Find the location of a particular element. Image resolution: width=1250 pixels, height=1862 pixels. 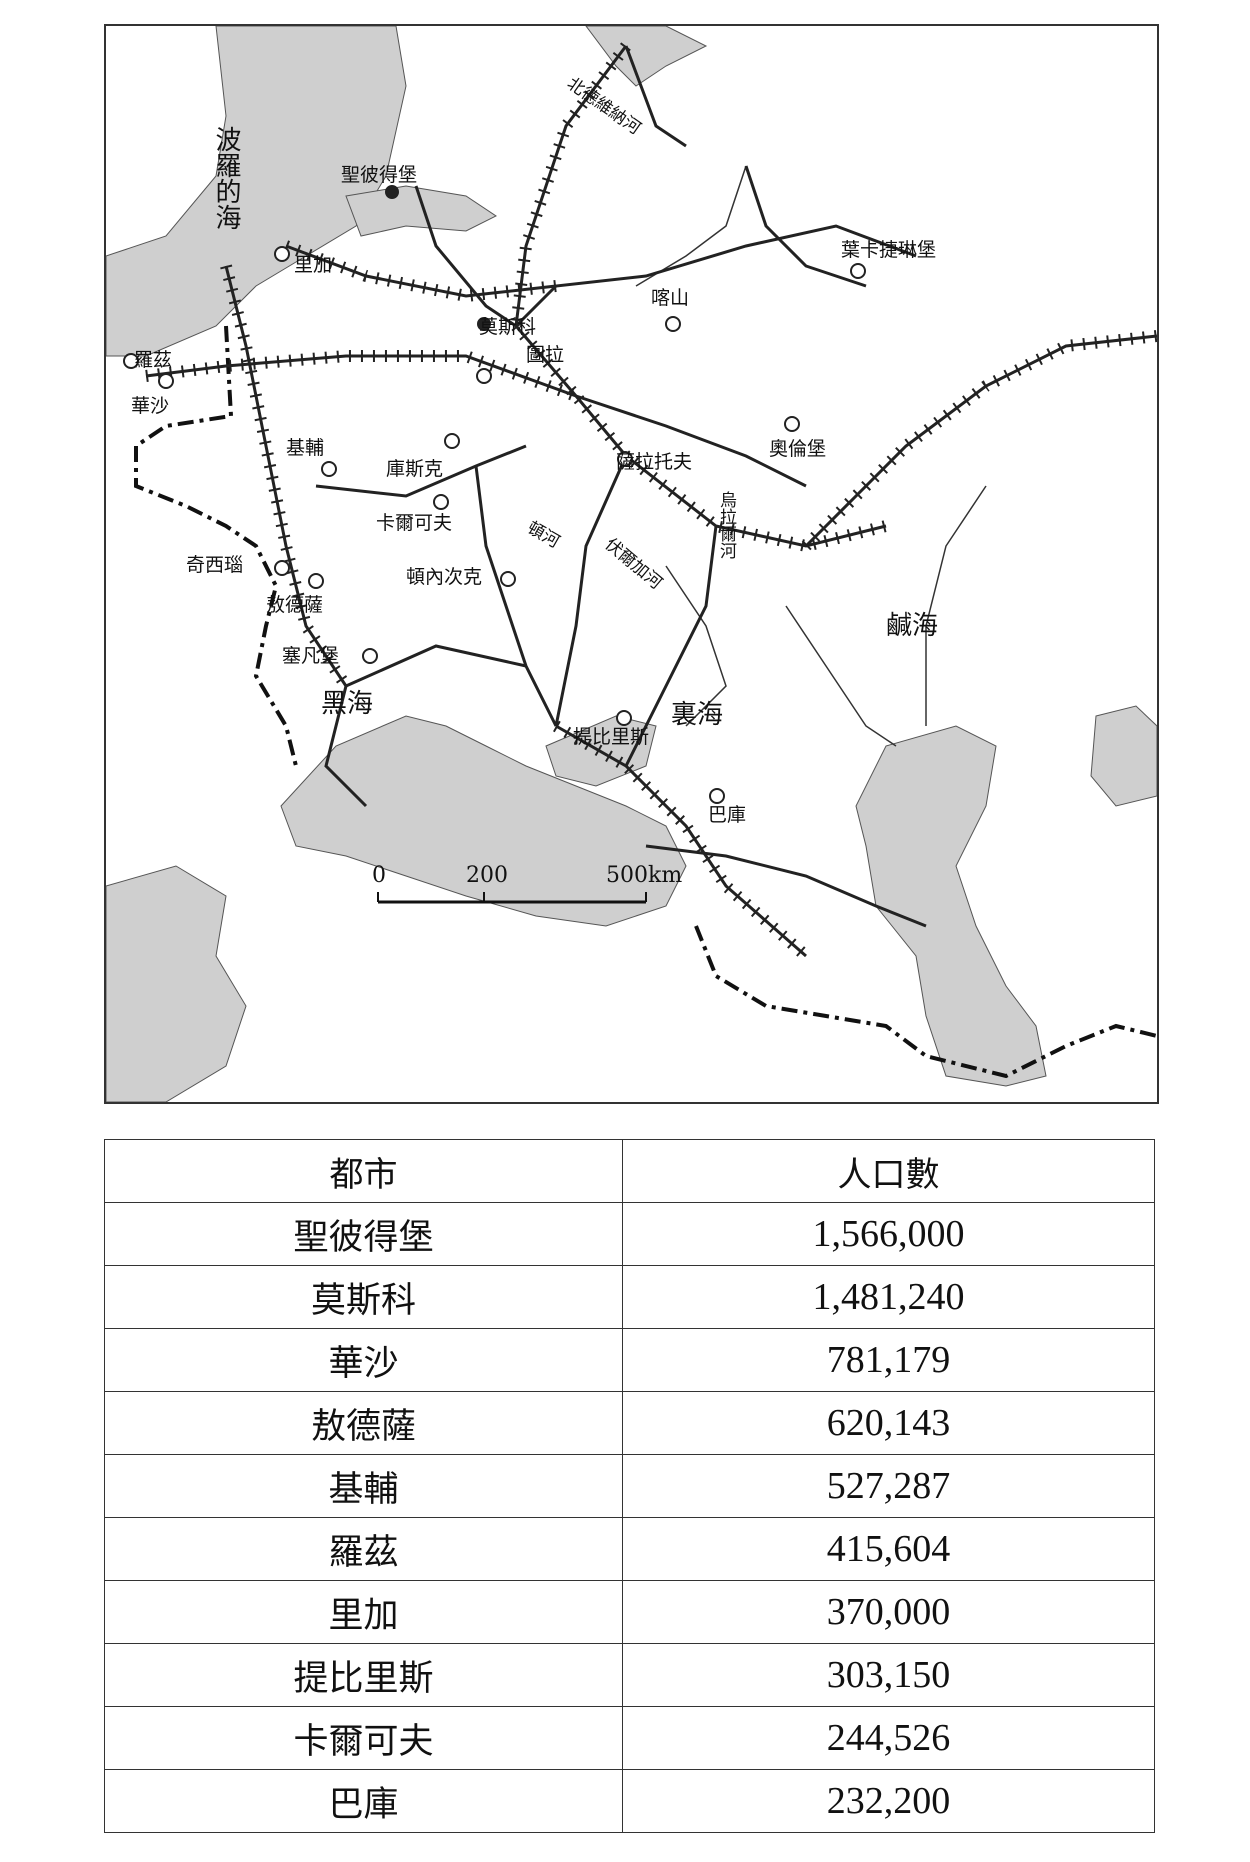

population-cell: 1,566,000 is located at coordinates (888, 1234).